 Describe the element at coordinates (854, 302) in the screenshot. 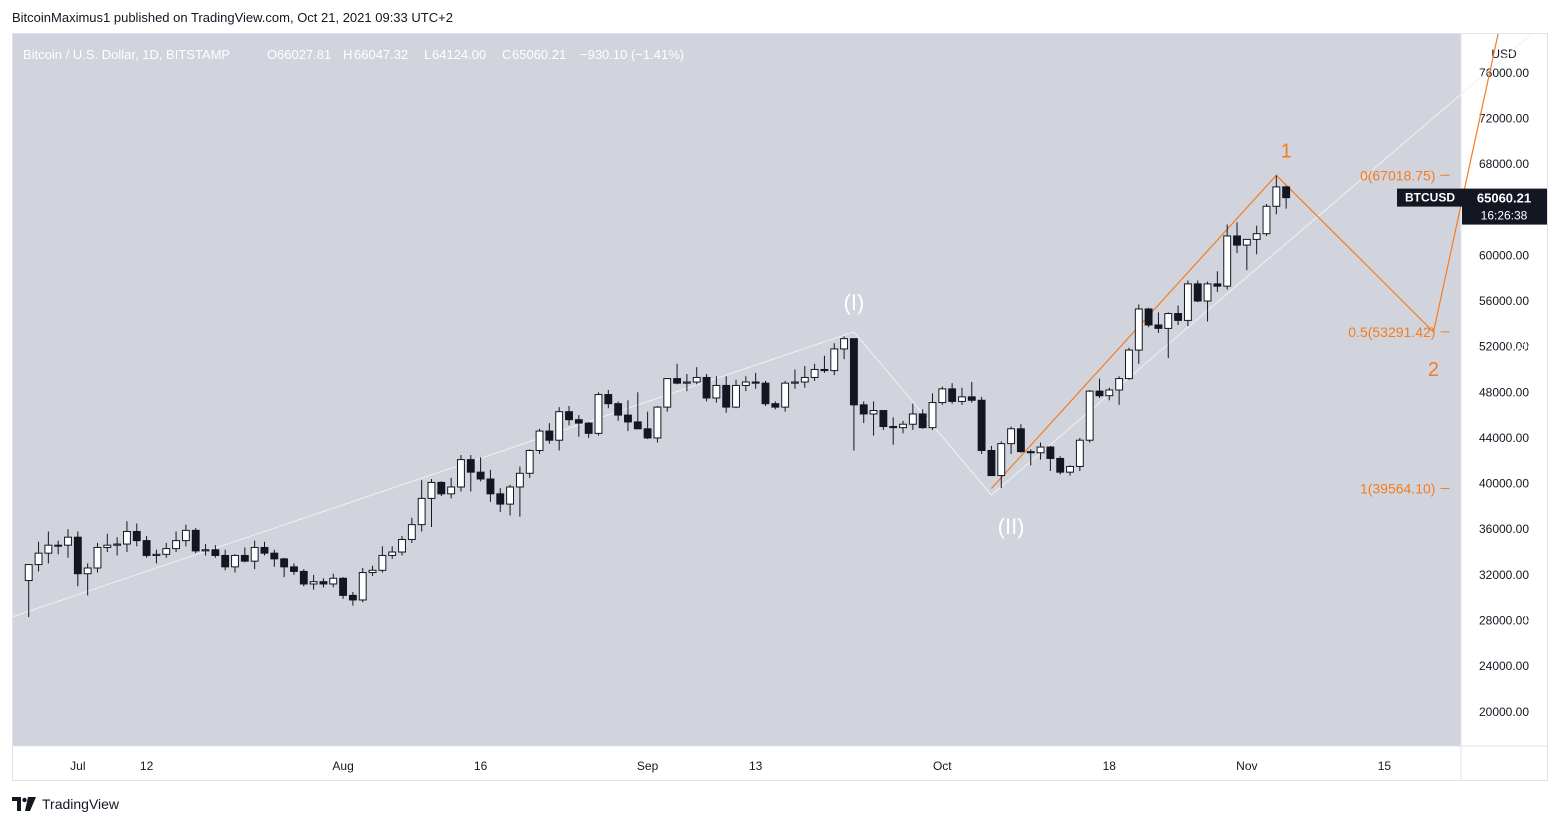

I see `wave-label: (I)` at that location.